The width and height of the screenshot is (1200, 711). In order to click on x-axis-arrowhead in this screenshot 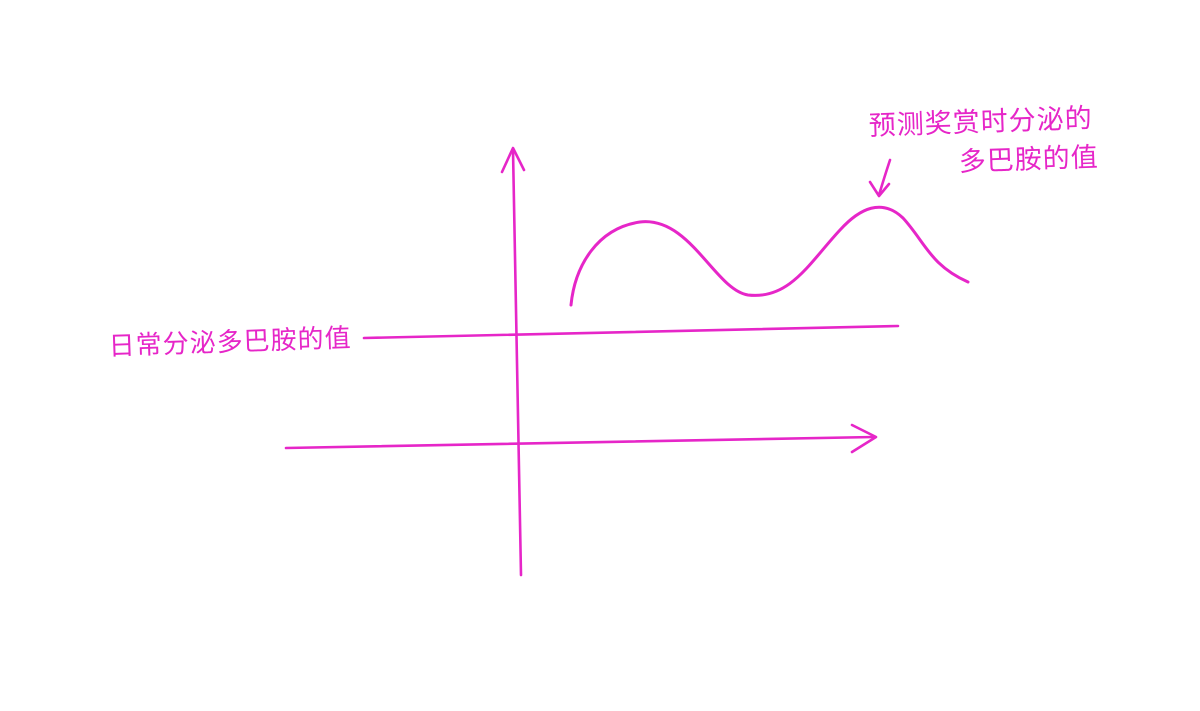, I will do `click(864, 438)`.